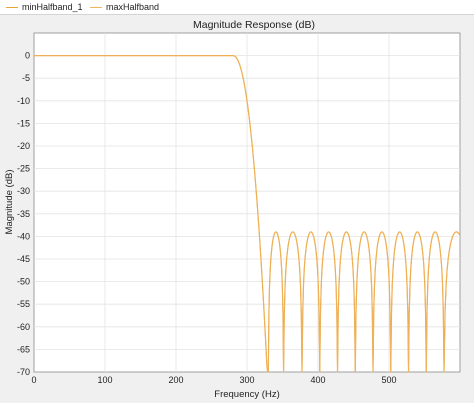 The height and width of the screenshot is (403, 474). I want to click on x-tick-label: 500, so click(388, 380).